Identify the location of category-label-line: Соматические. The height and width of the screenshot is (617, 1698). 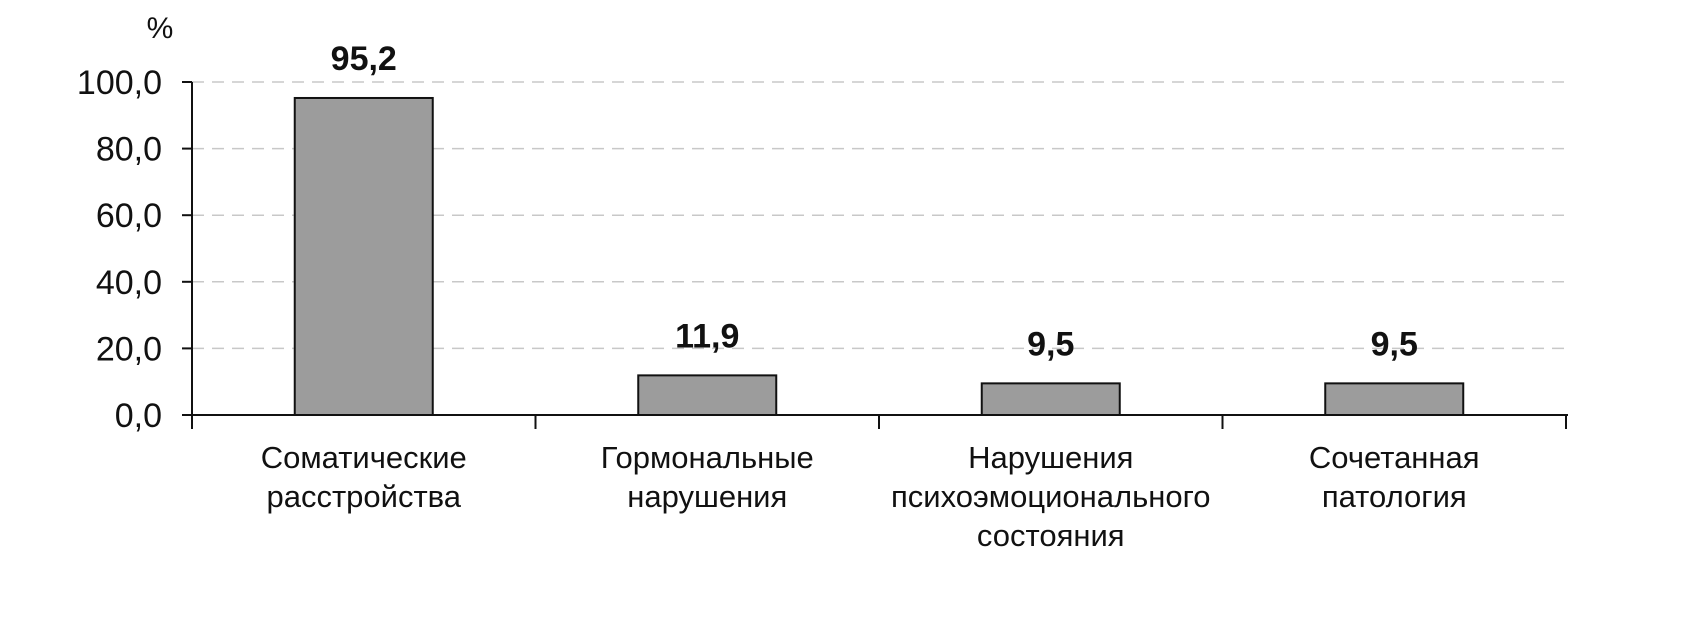
(364, 457).